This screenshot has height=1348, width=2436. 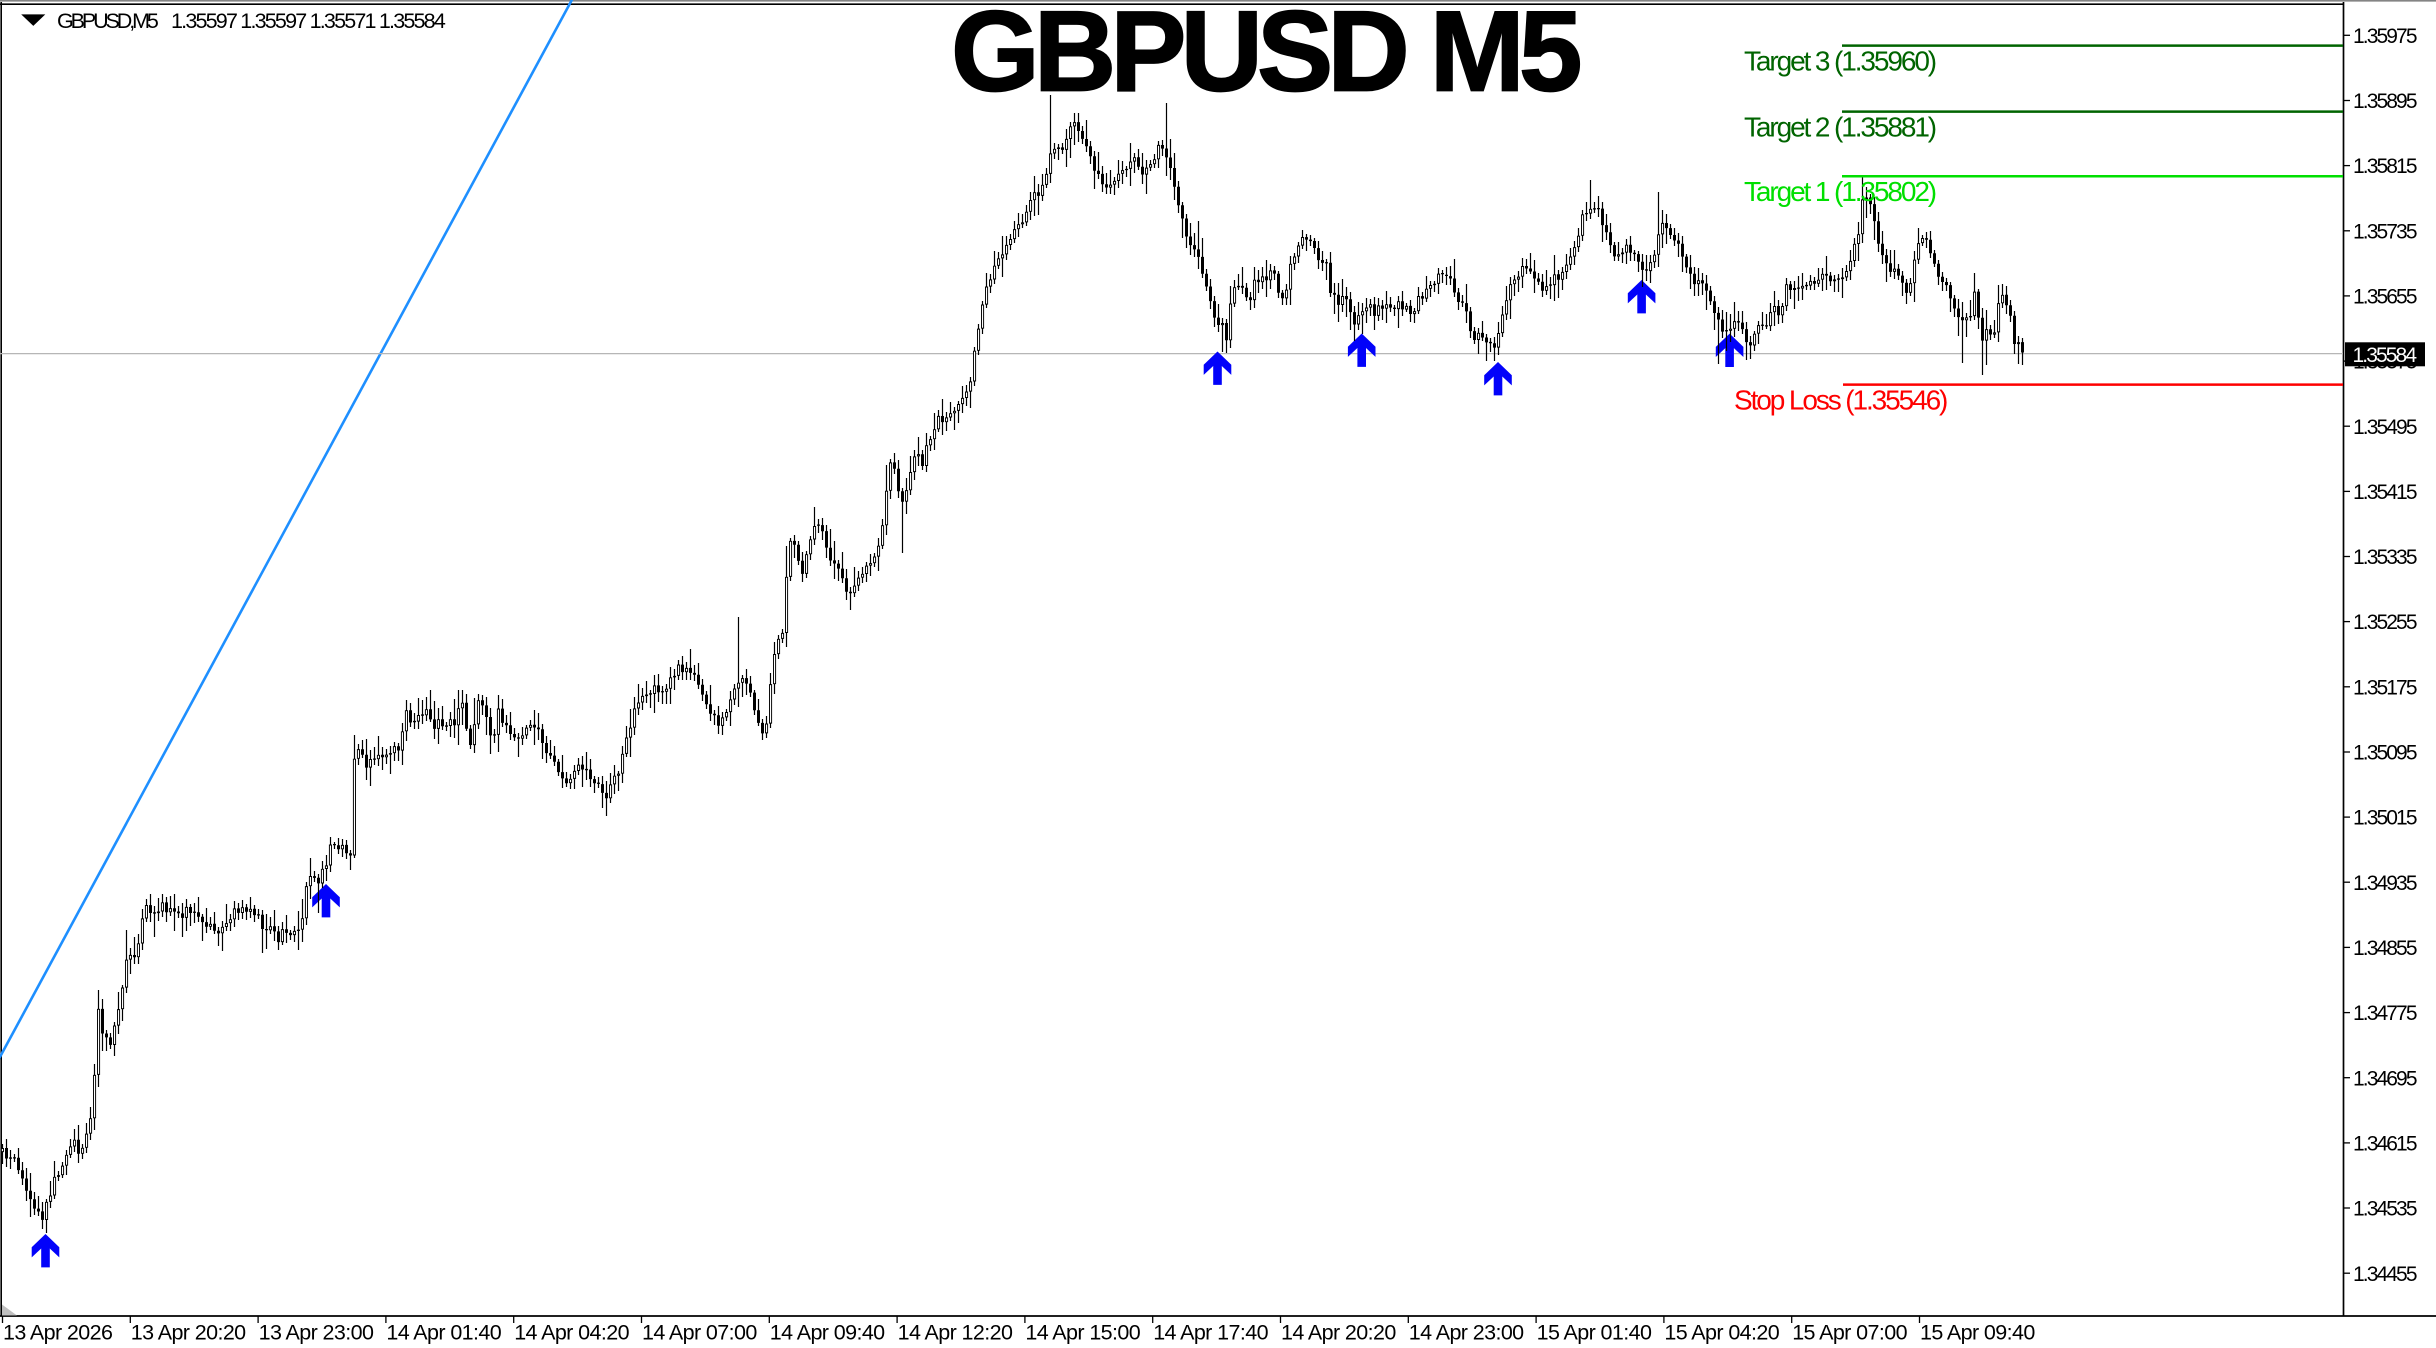 What do you see at coordinates (316, 1333) in the screenshot?
I see `svg-text: 13 Apr 23:00` at bounding box center [316, 1333].